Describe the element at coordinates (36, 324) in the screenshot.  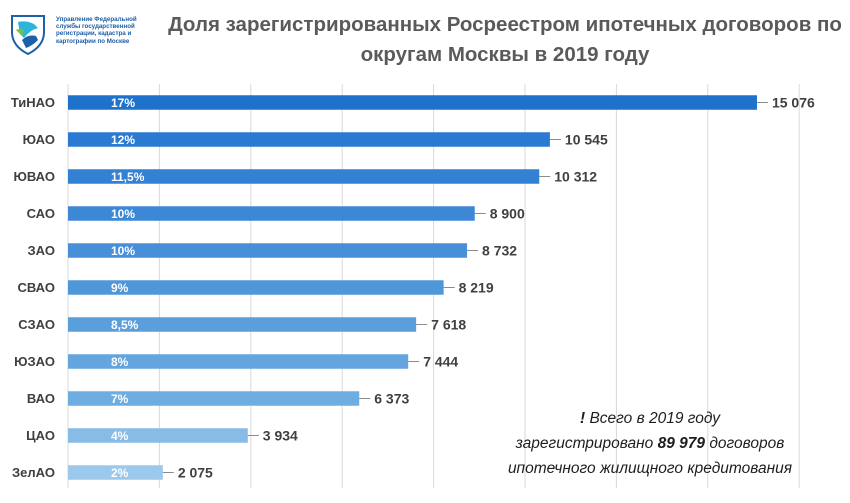
I see `category-label: СЗАО` at that location.